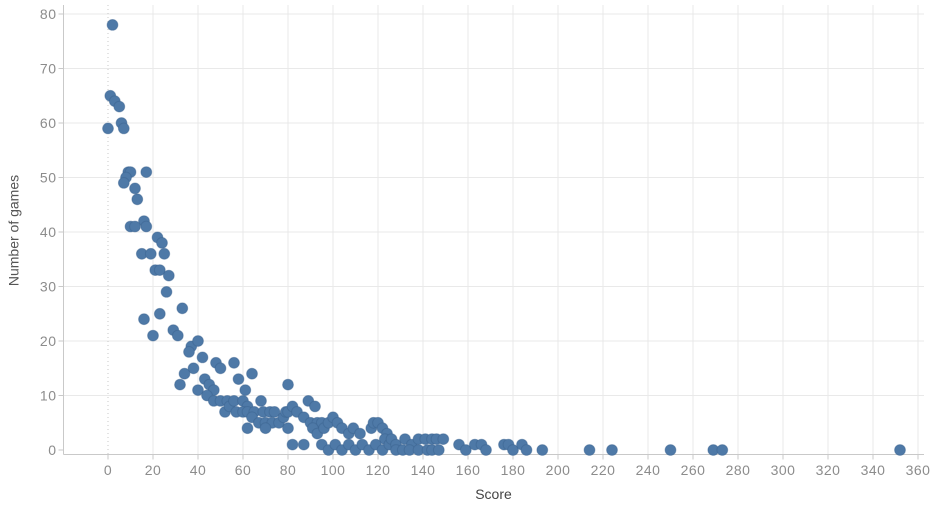 The width and height of the screenshot is (931, 516). Describe the element at coordinates (153, 470) in the screenshot. I see `x-tick-label: 20` at that location.